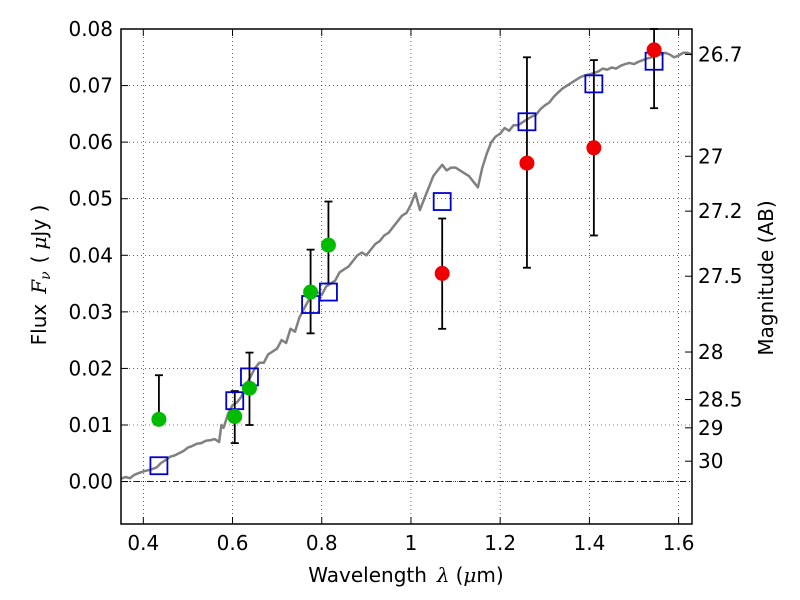  I want to click on y-tick-label: 0.04, so click(90, 255).